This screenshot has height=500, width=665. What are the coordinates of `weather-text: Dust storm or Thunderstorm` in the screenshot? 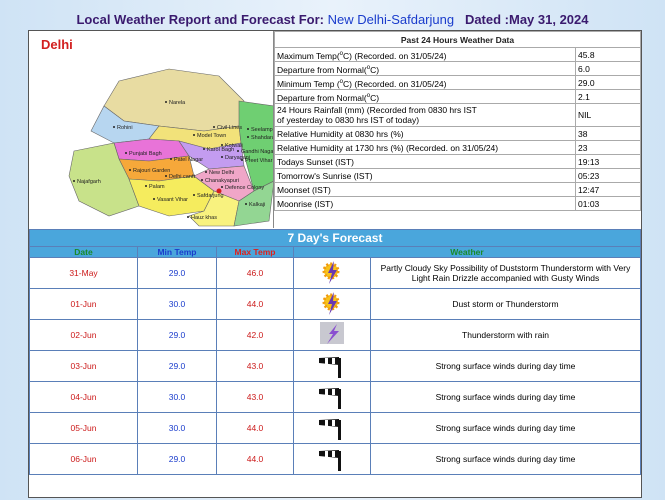 It's located at (505, 304).